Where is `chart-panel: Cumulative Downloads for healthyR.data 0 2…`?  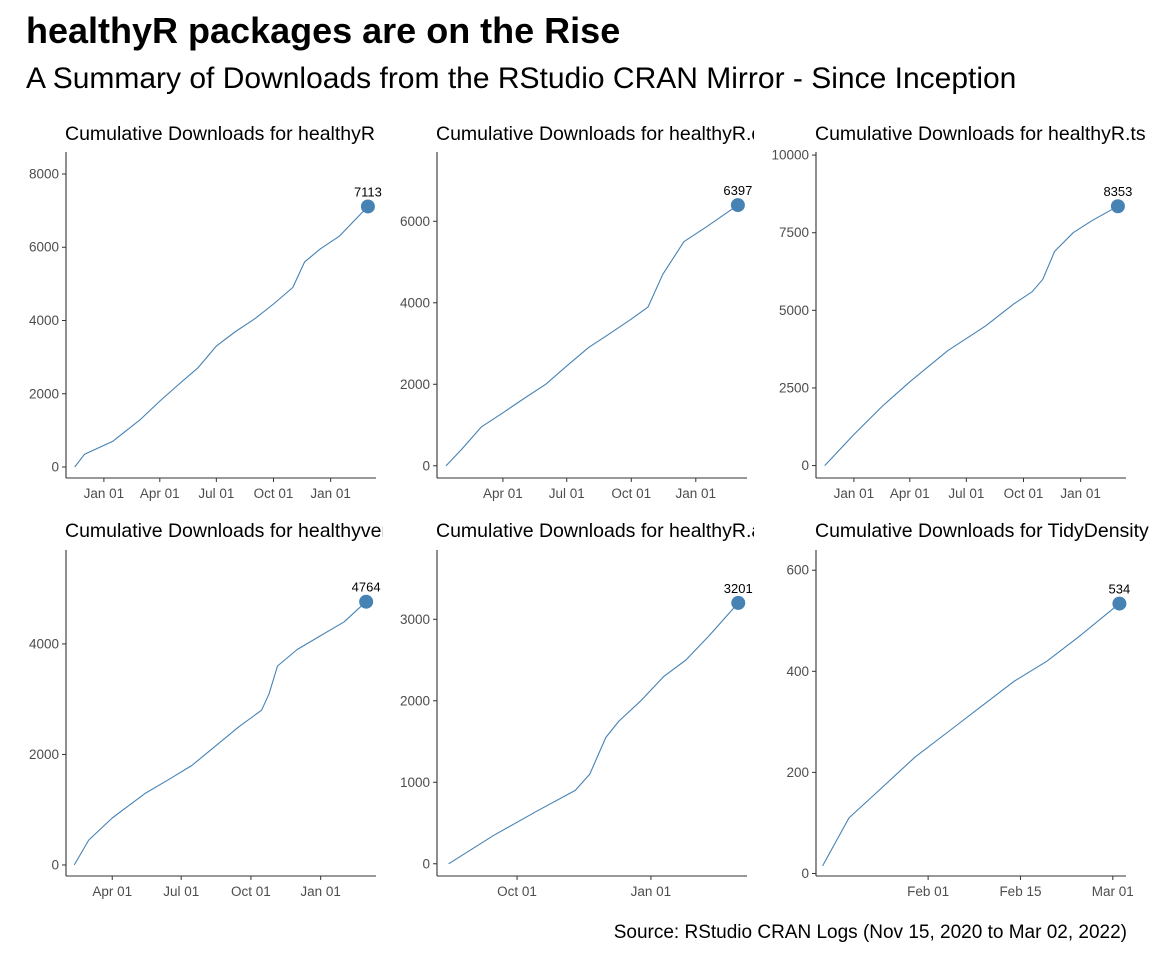
chart-panel: Cumulative Downloads for healthyR.data 0 2… is located at coordinates (595, 312).